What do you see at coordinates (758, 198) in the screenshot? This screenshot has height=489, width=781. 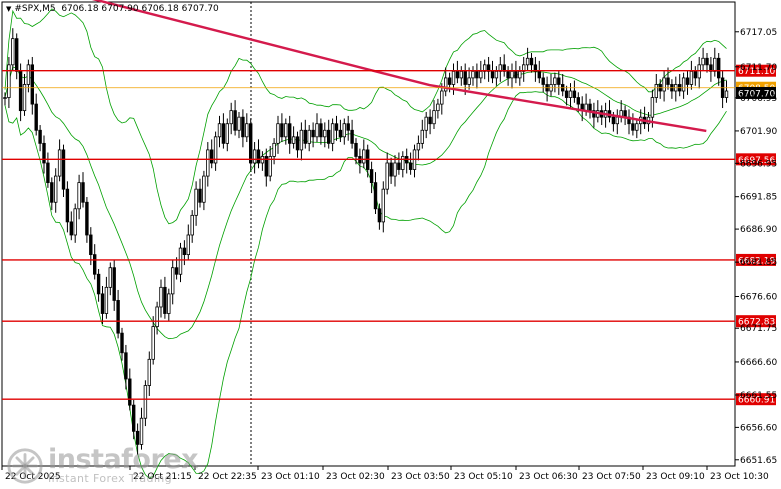 I see `y-tick-label: 6691.85` at bounding box center [758, 198].